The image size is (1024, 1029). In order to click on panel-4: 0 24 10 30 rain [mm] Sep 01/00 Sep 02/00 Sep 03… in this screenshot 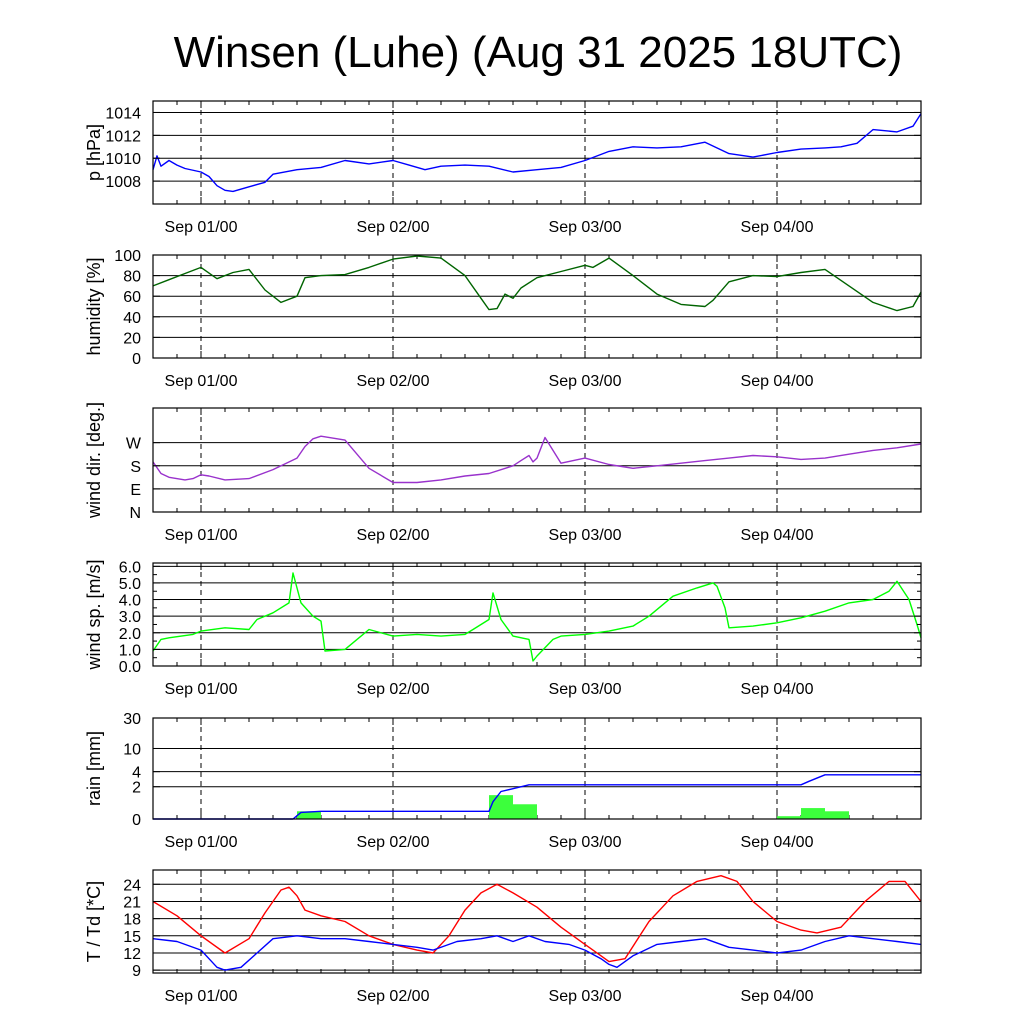, I will do `click(503, 781)`.